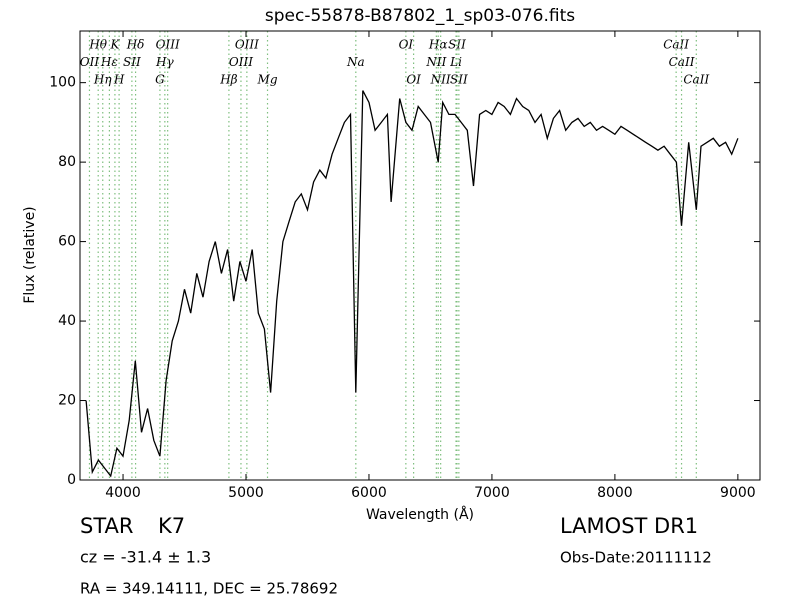  I want to click on spectral-line-label: Hε, so click(109, 62).